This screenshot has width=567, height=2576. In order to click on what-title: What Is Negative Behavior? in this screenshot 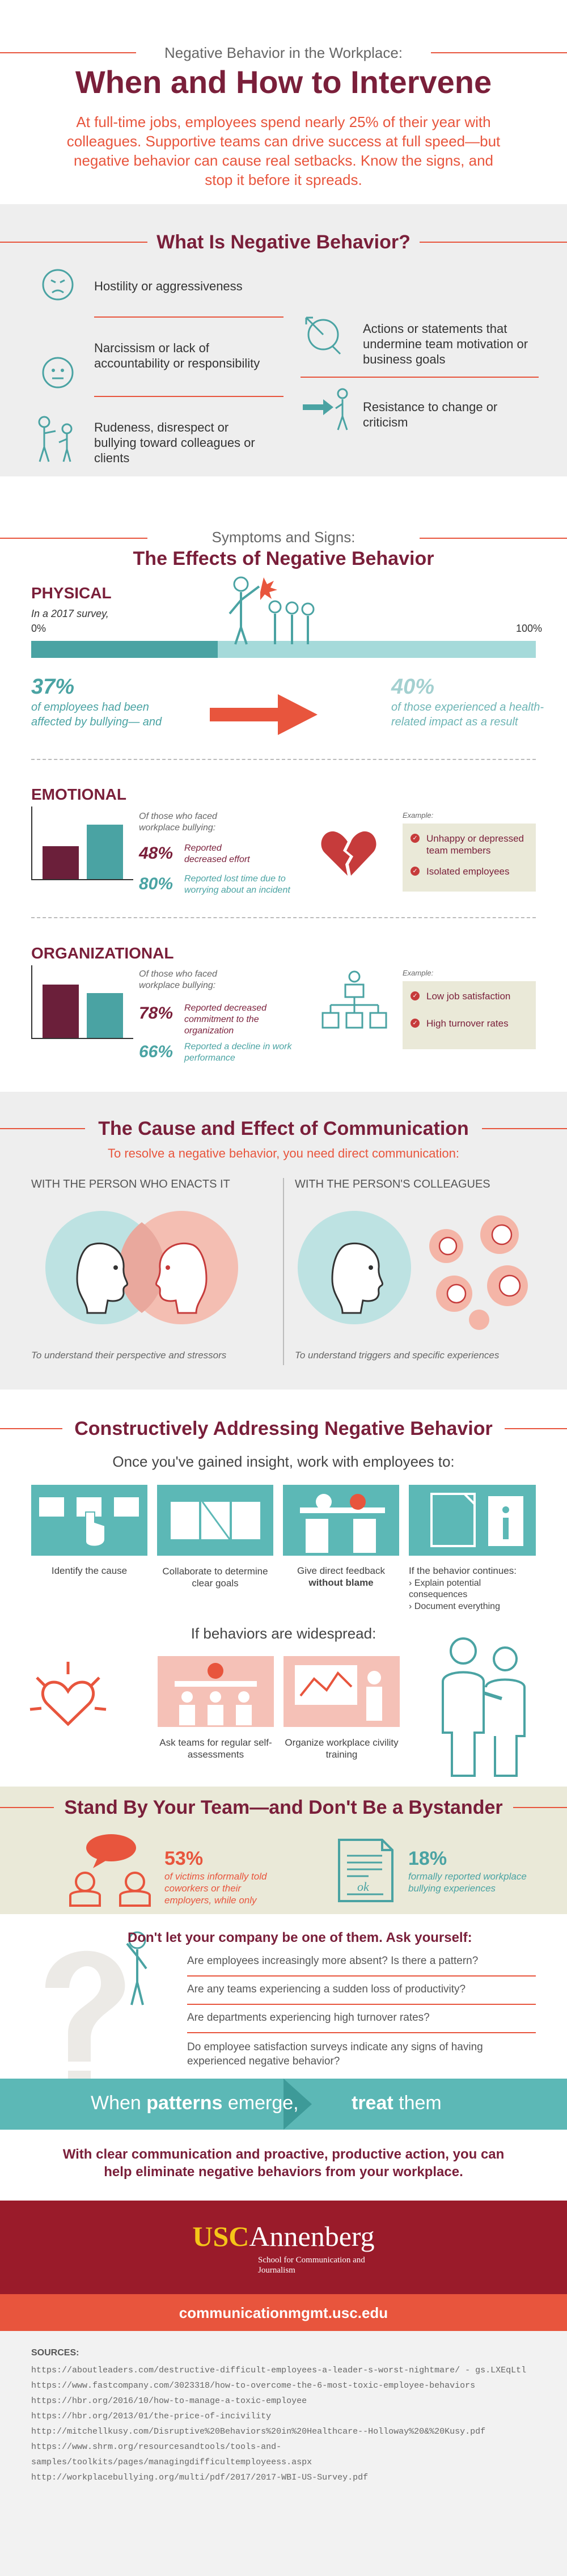, I will do `click(283, 242)`.